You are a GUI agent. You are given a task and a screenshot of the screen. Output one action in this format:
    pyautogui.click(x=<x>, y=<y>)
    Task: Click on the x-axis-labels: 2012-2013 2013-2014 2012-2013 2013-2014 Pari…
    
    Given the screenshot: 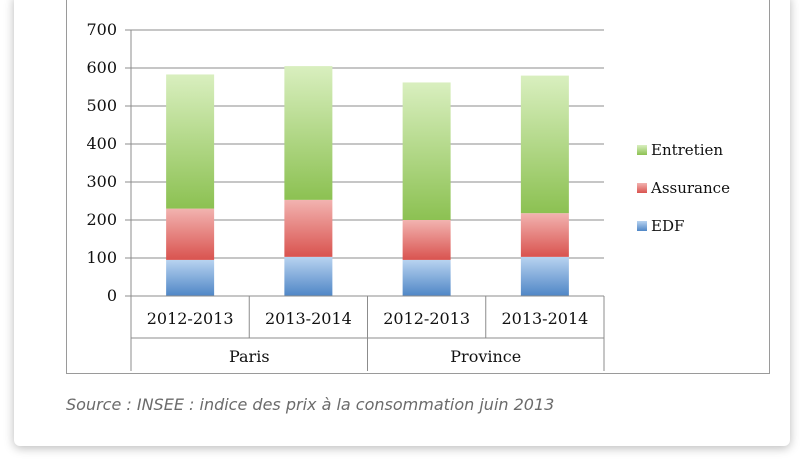 What is the action you would take?
    pyautogui.click(x=368, y=337)
    